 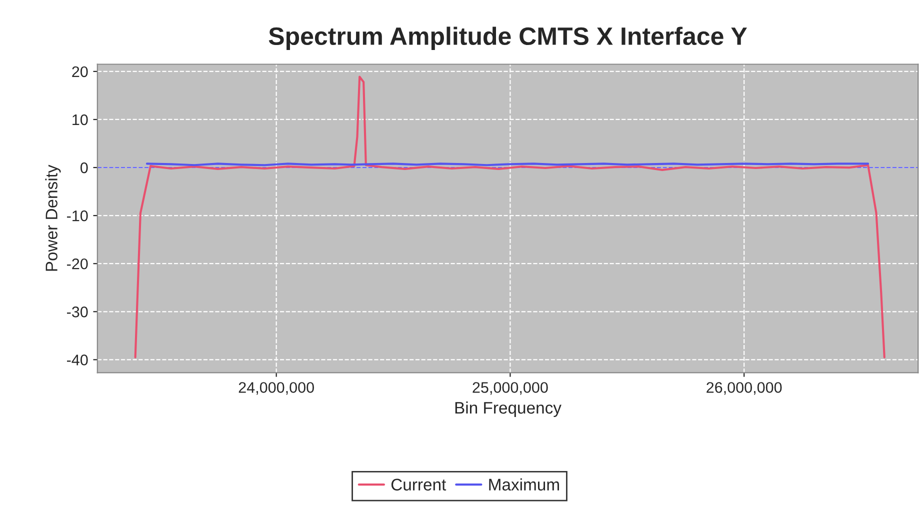 What do you see at coordinates (77, 312) in the screenshot?
I see `y-tick-label: -30` at bounding box center [77, 312].